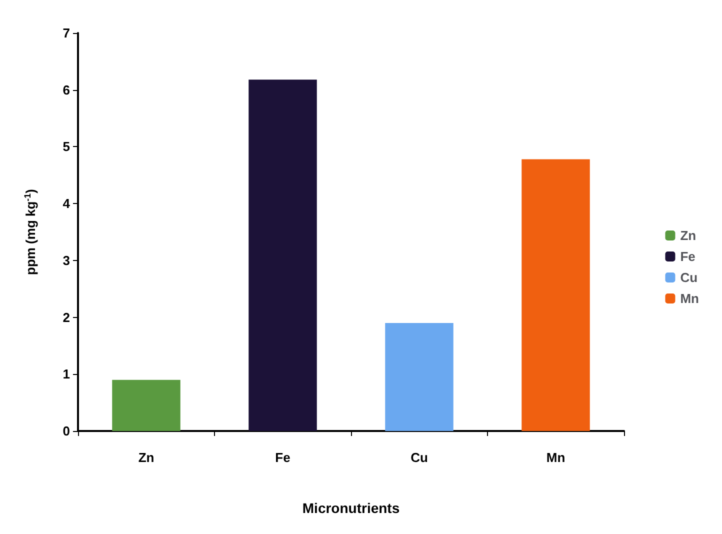 The image size is (722, 534). Describe the element at coordinates (690, 298) in the screenshot. I see `legend-label: Mn` at that location.